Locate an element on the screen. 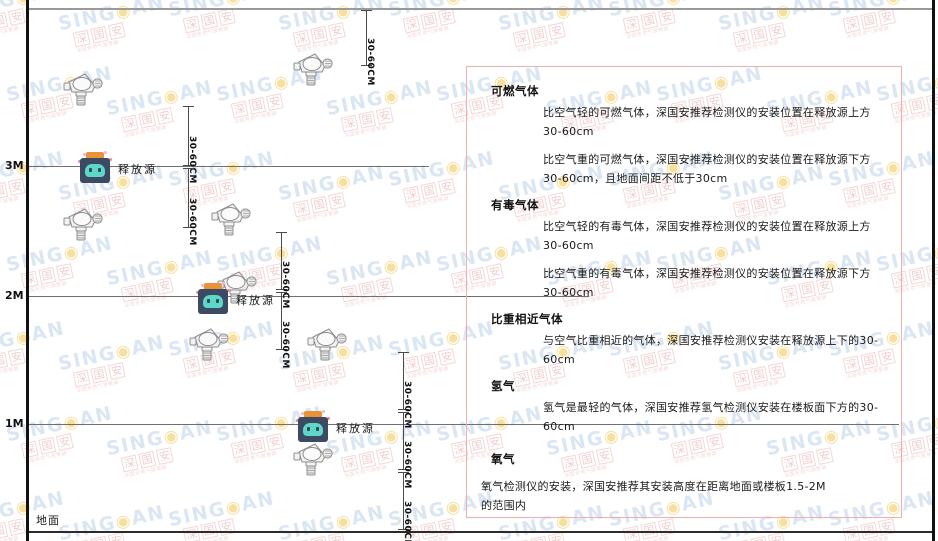 This screenshot has width=938, height=541. level-label-1m: 1M is located at coordinates (14, 423).